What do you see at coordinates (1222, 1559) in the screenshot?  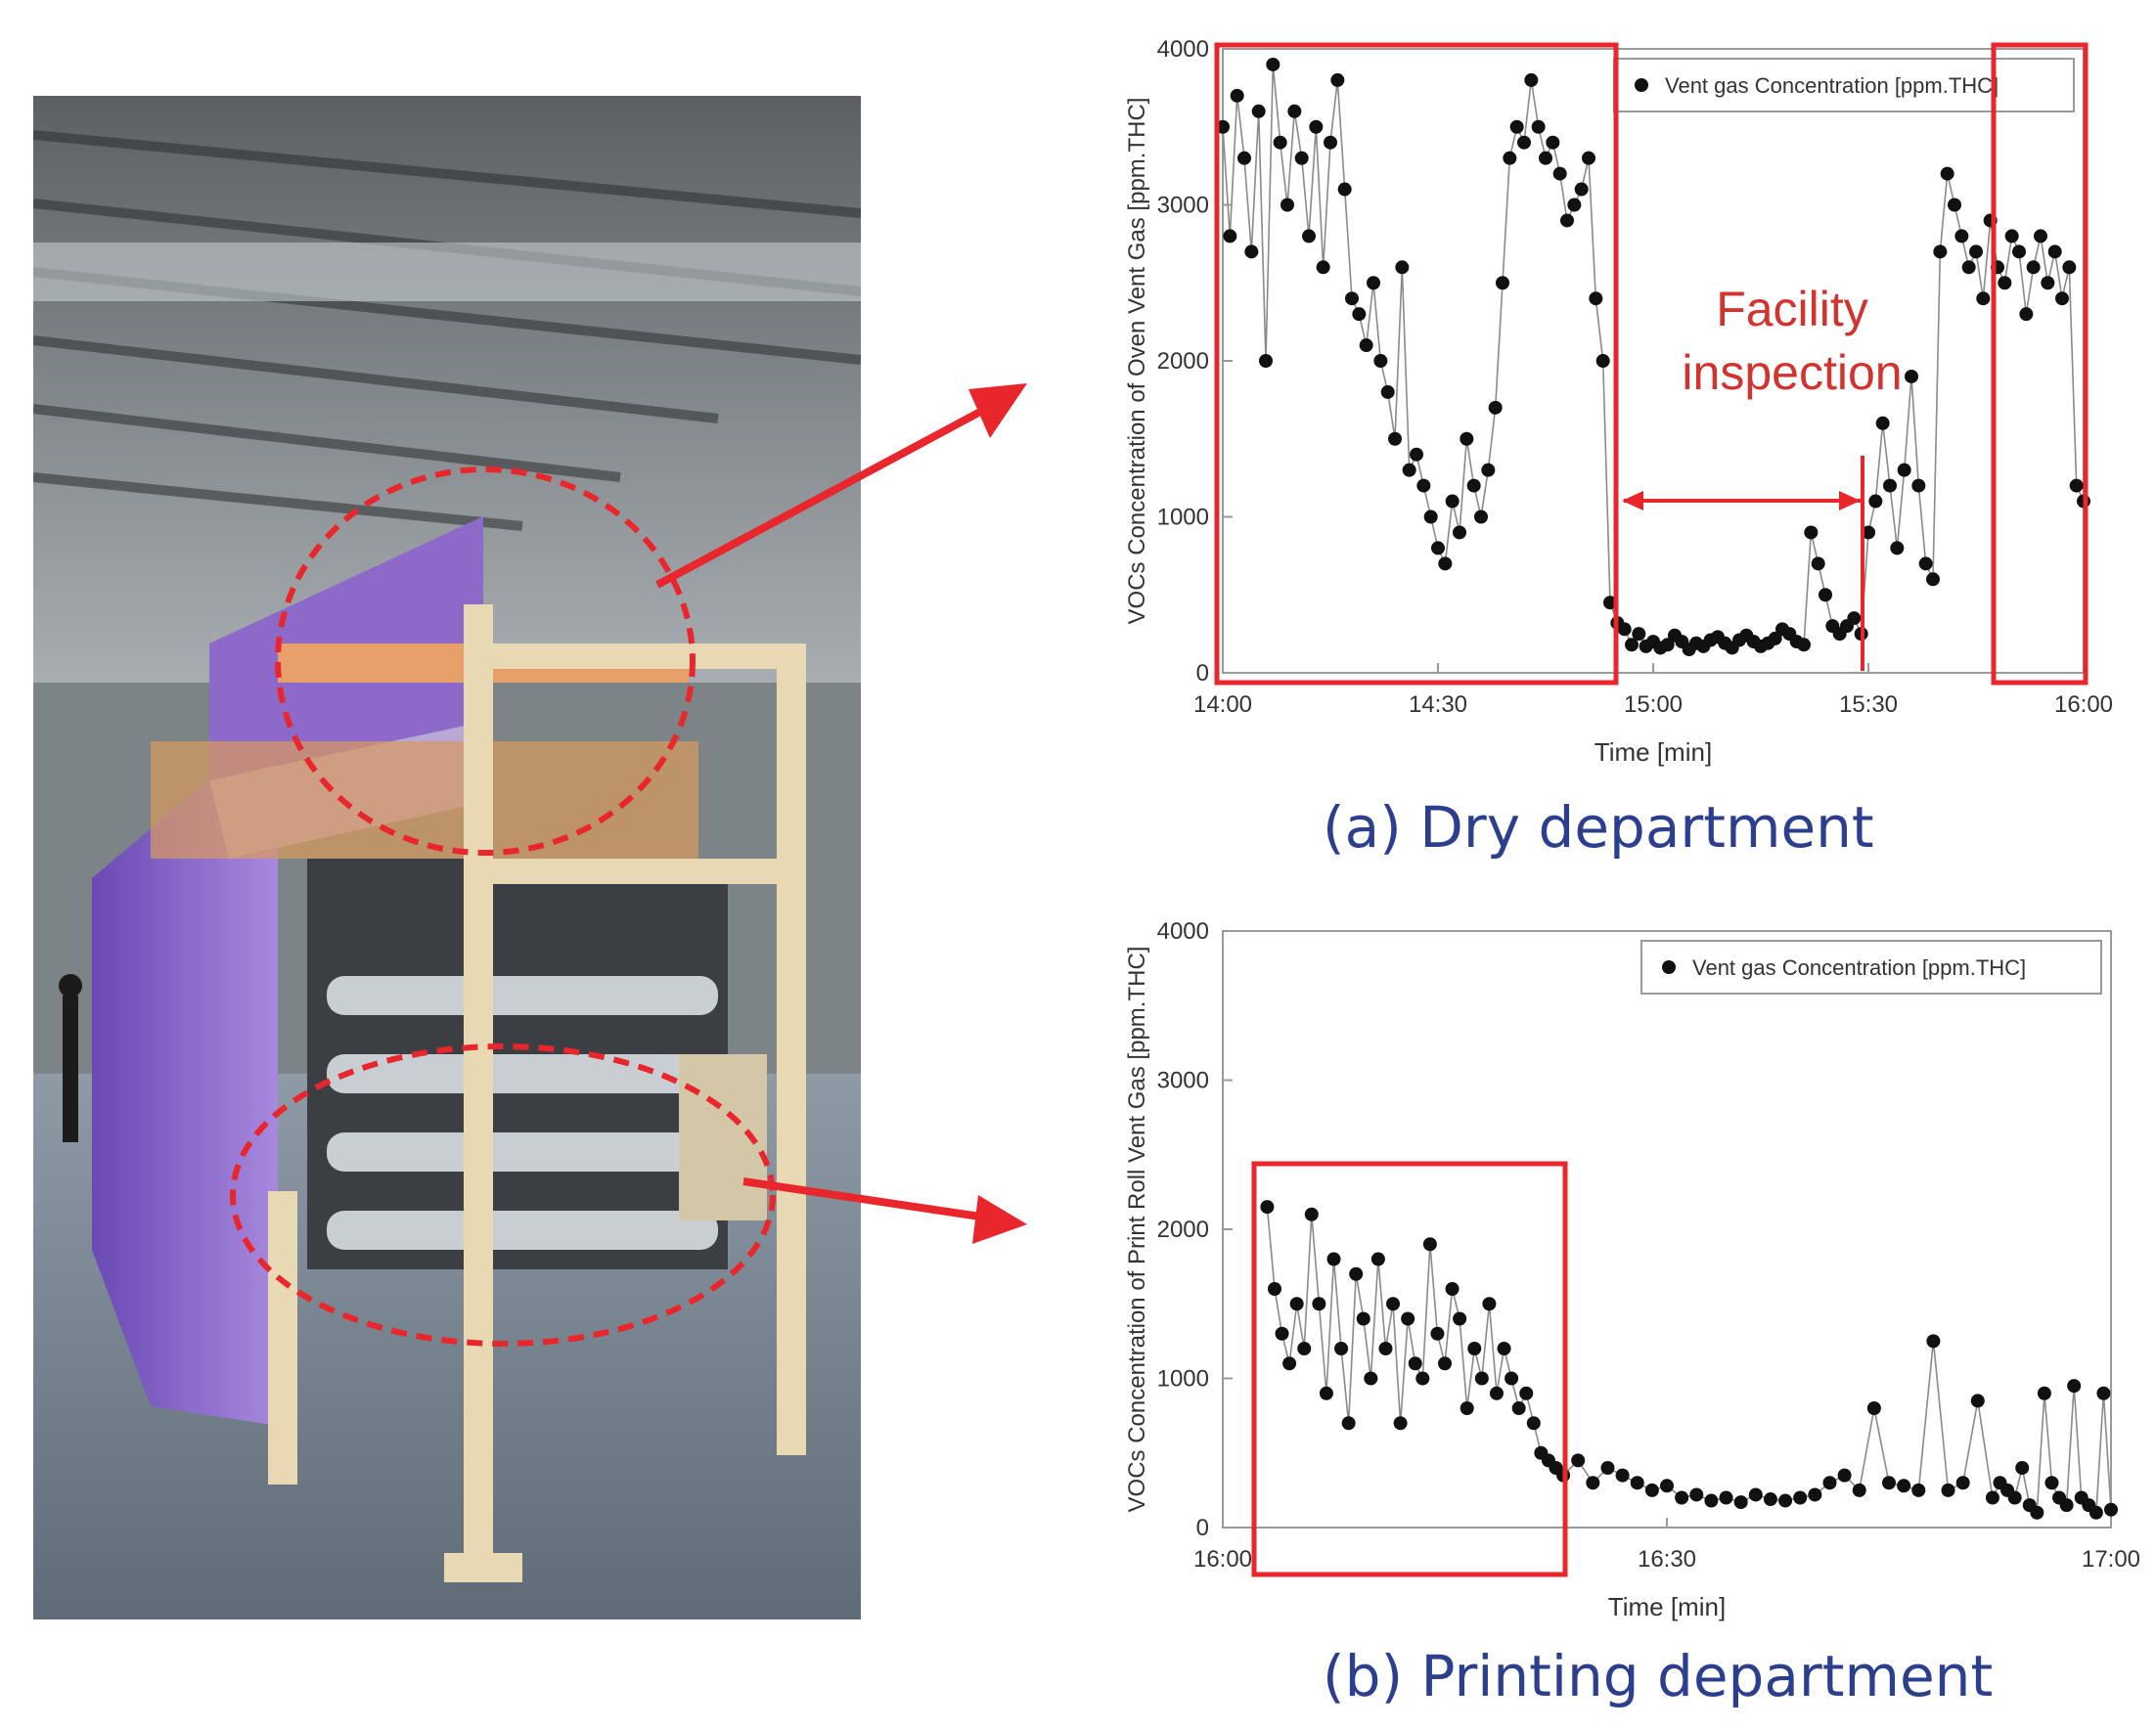 I see `b-x-tick-label: 16:00` at bounding box center [1222, 1559].